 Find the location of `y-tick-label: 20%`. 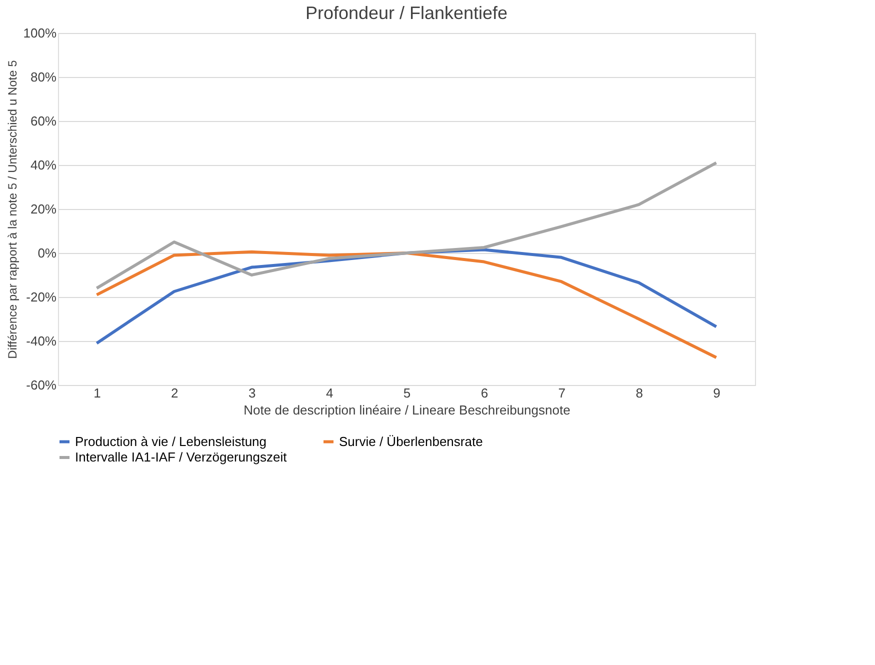

y-tick-label: 20% is located at coordinates (43, 209).